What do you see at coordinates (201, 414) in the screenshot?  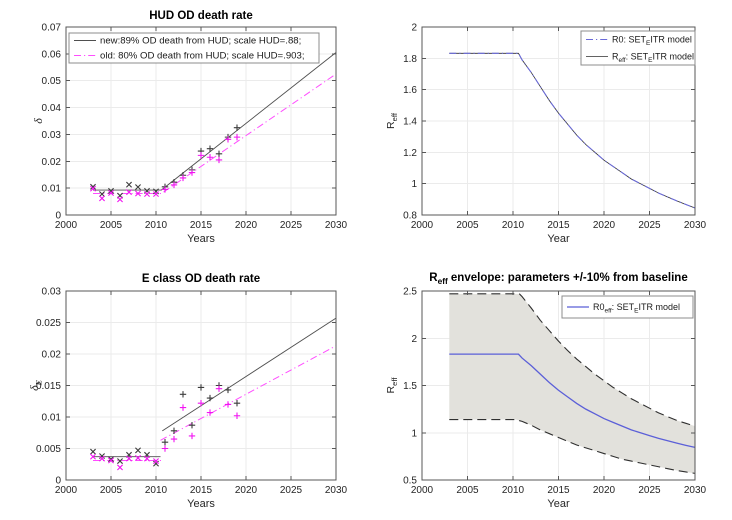 I see `series-new-data-2011-2019` at bounding box center [201, 414].